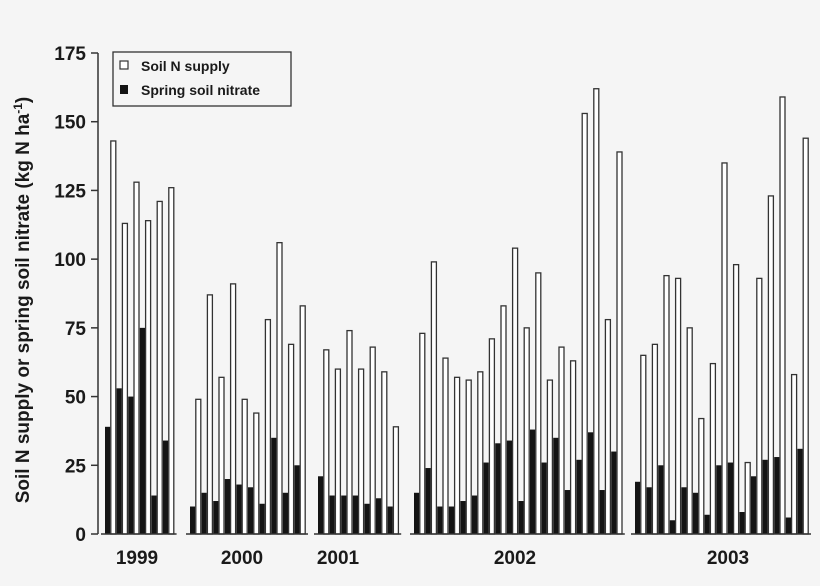  Describe the element at coordinates (70, 260) in the screenshot. I see `y-tick-label: 100` at that location.